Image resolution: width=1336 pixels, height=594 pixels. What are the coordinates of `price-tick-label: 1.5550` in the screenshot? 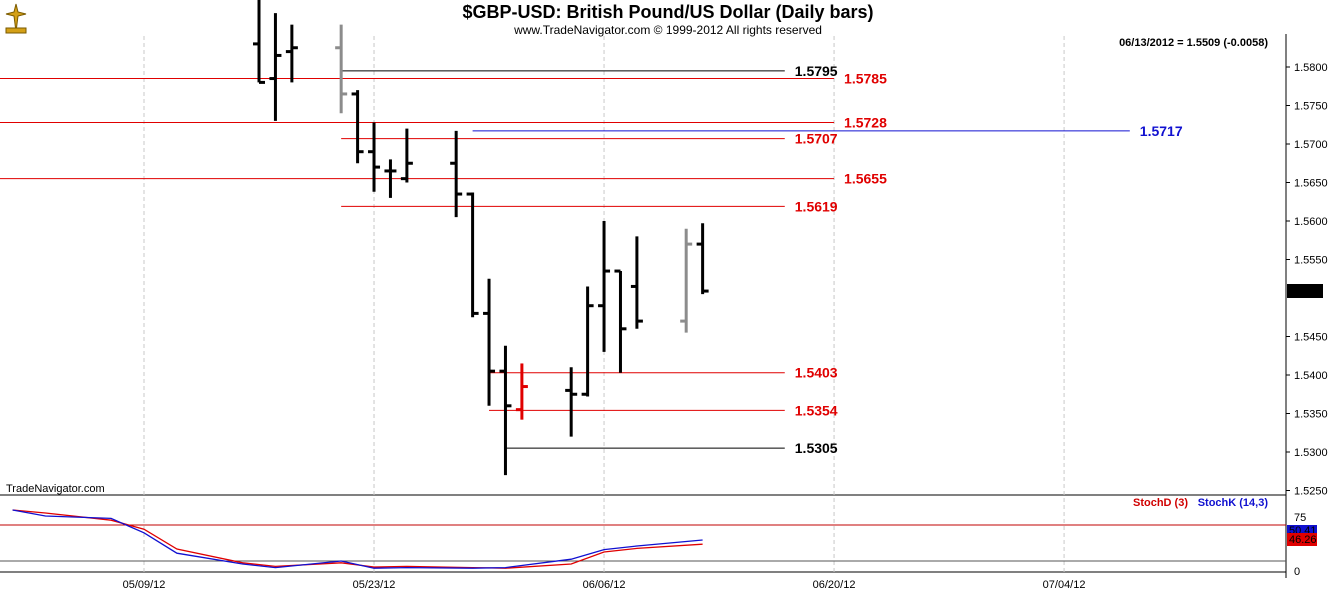 It's located at (1311, 261).